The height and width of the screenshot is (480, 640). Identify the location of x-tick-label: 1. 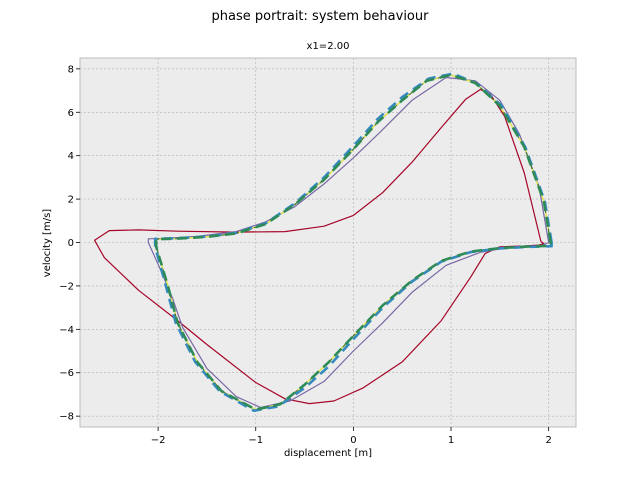
(451, 440).